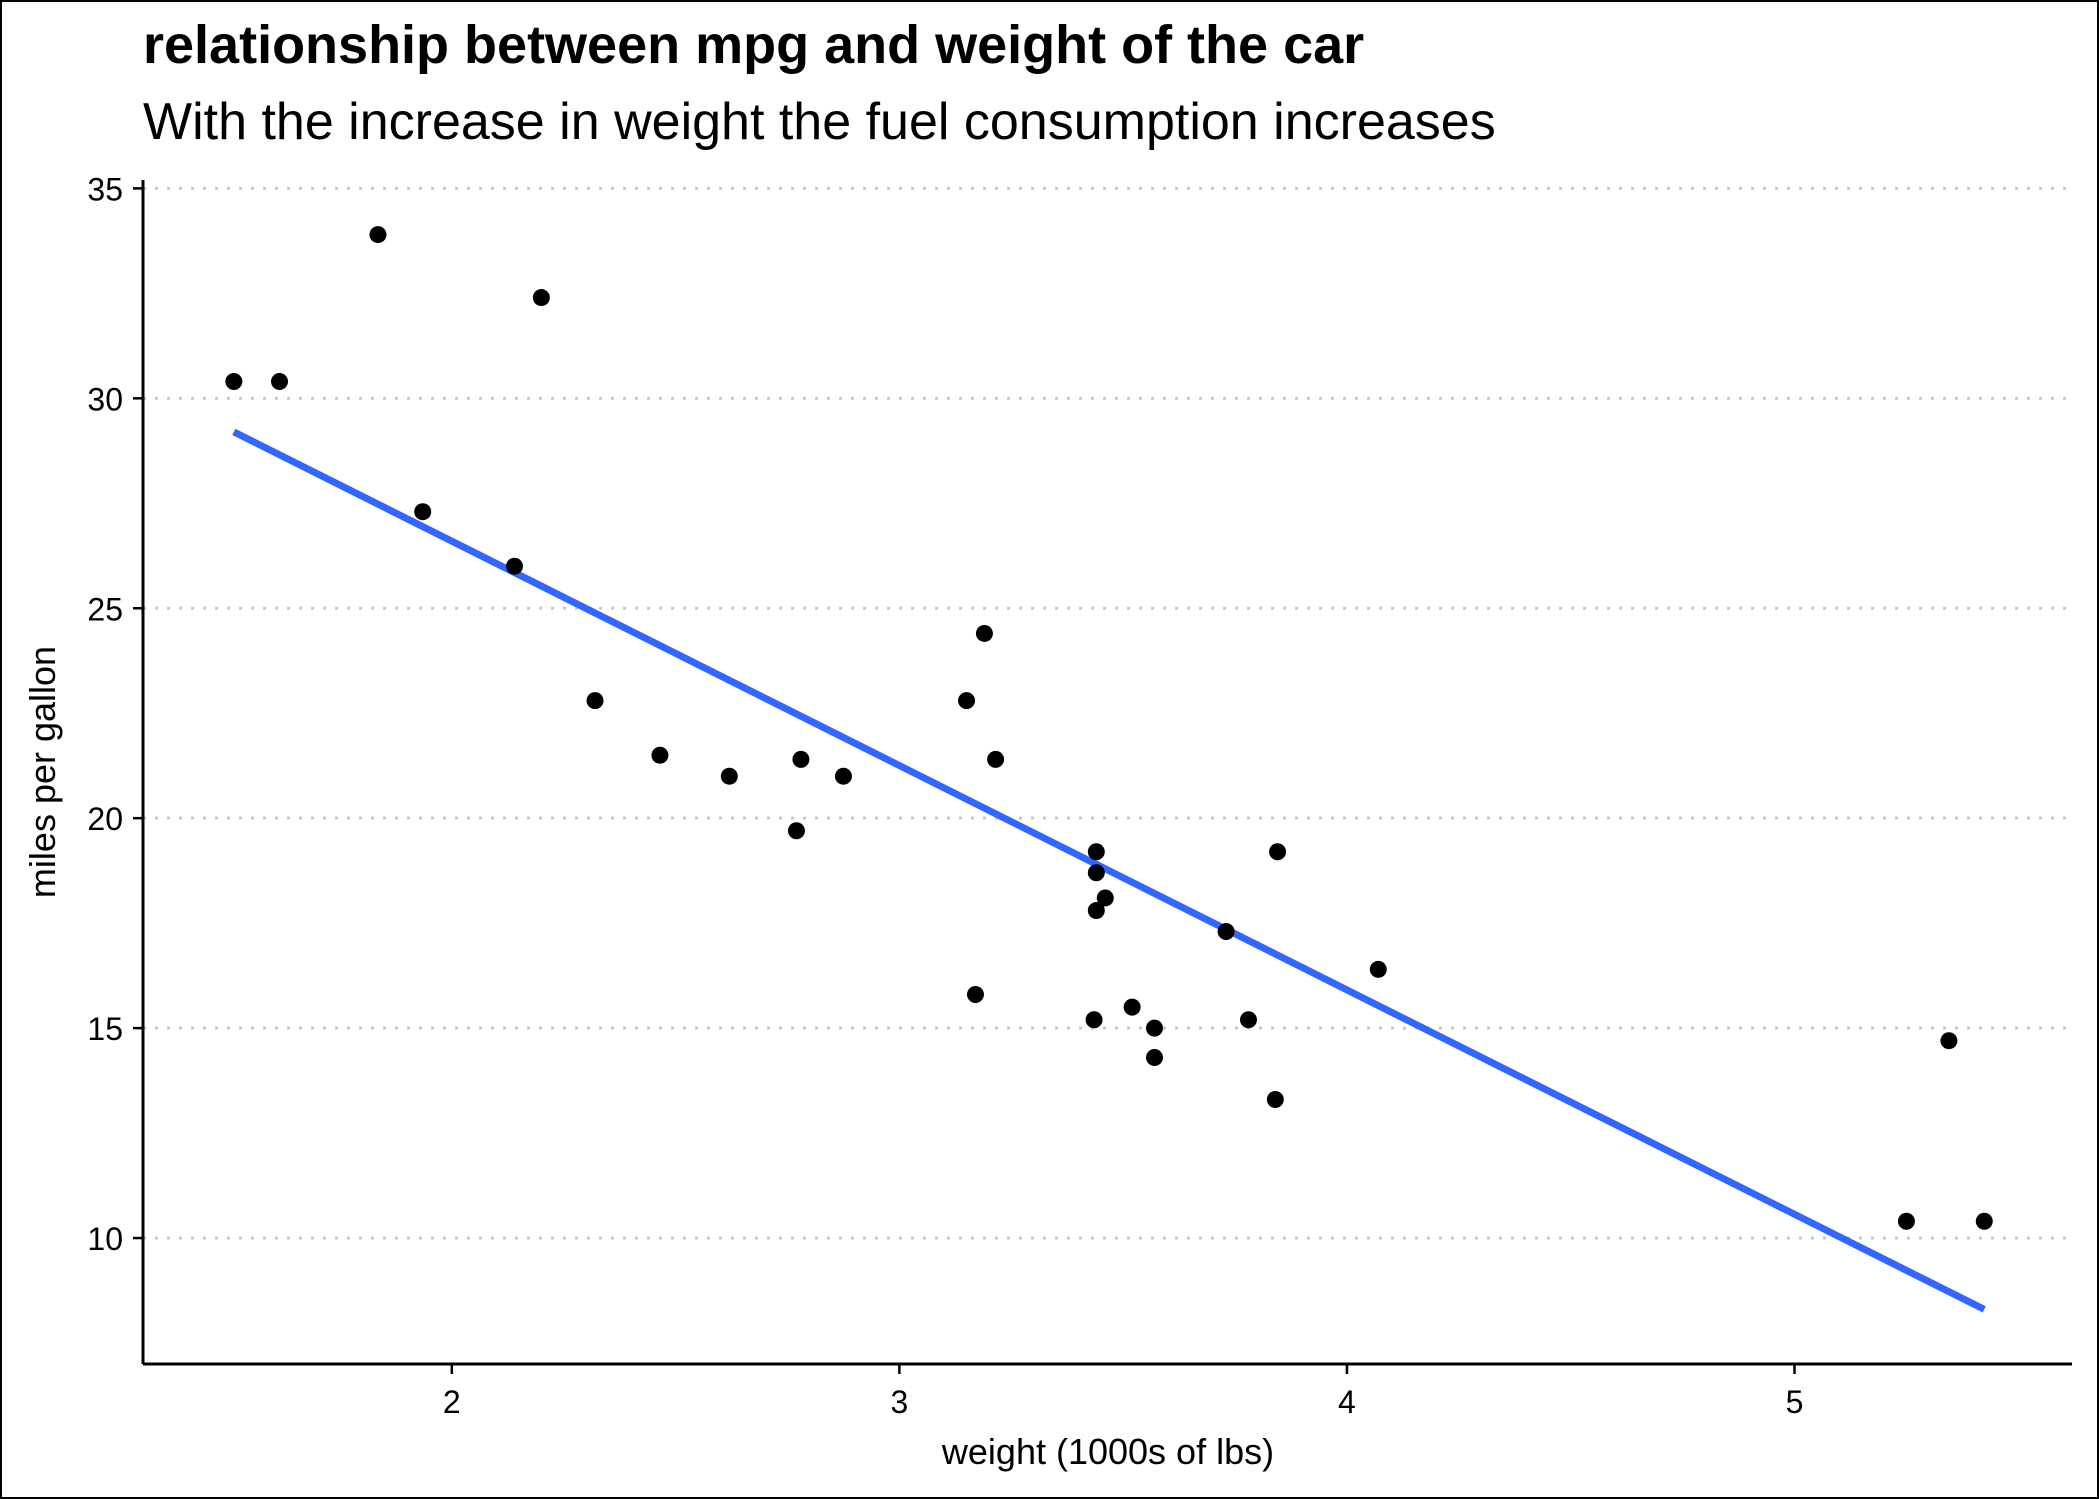 Image resolution: width=2099 pixels, height=1499 pixels. I want to click on x-tick-label-4: 4, so click(1347, 1402).